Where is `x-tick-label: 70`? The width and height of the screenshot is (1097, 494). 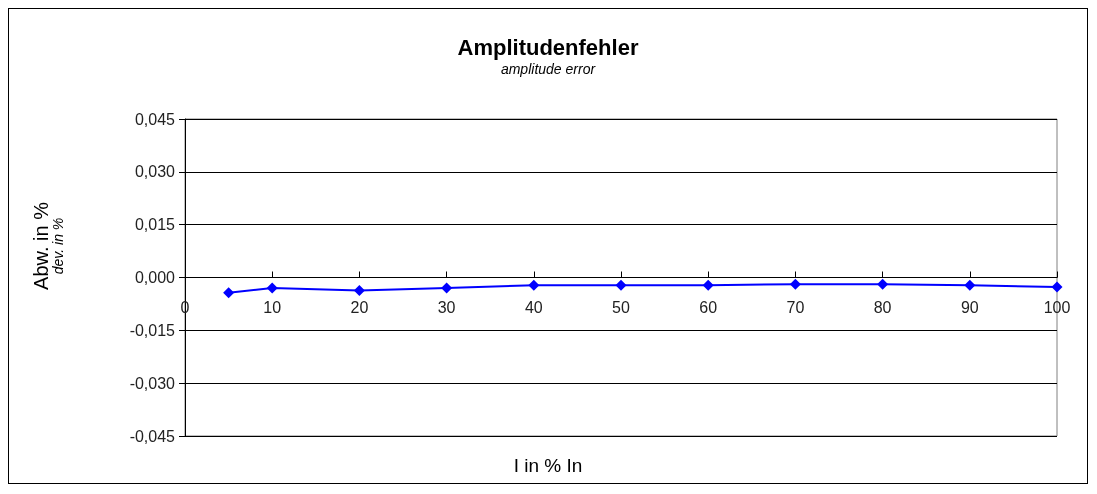
x-tick-label: 70 is located at coordinates (795, 307).